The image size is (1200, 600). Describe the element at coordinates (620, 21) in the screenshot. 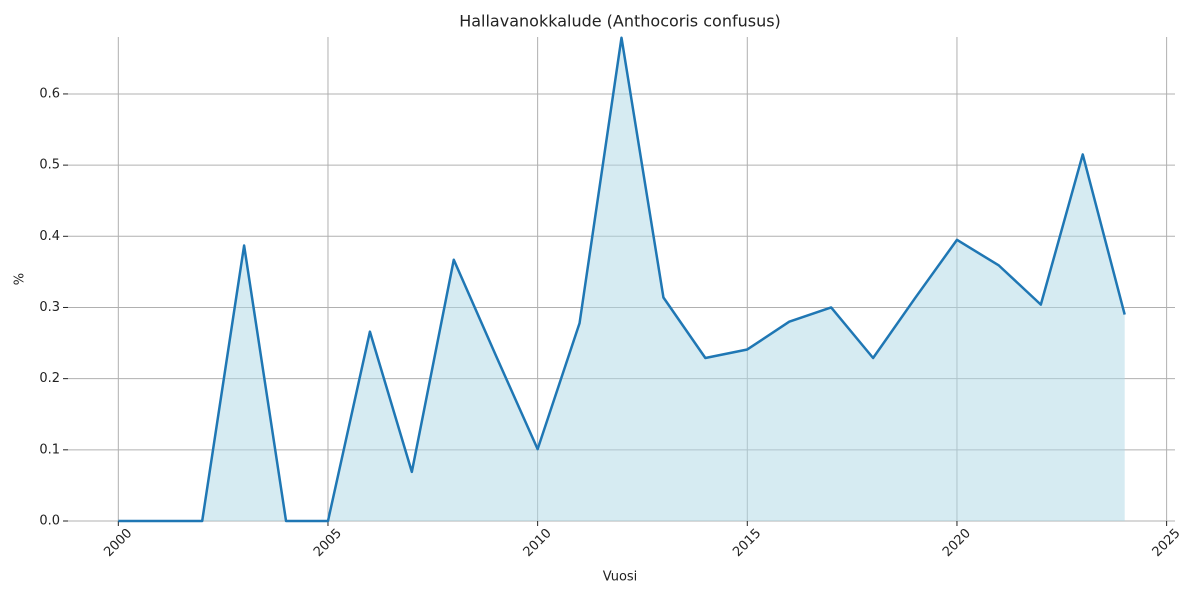

I see `chart-title: Hallavanokkalude (Anthocoris confusus)` at that location.